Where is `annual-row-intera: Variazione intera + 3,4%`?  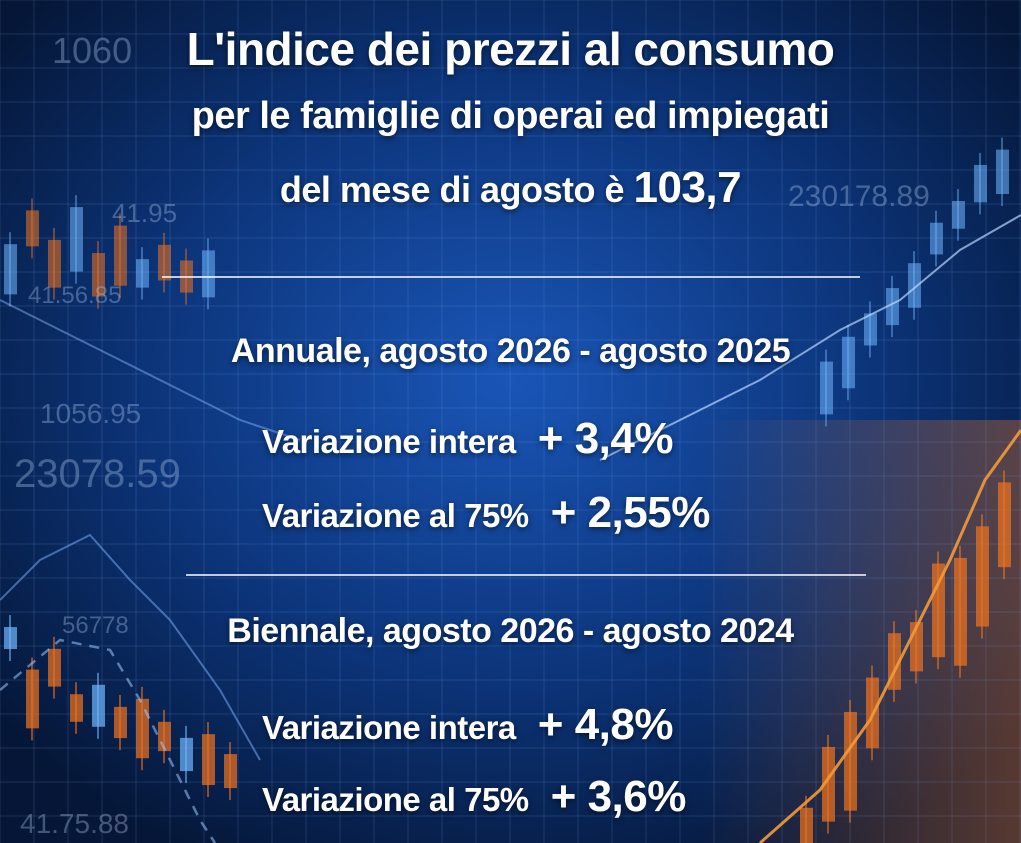
annual-row-intera: Variazione intera + 3,4% is located at coordinates (468, 439).